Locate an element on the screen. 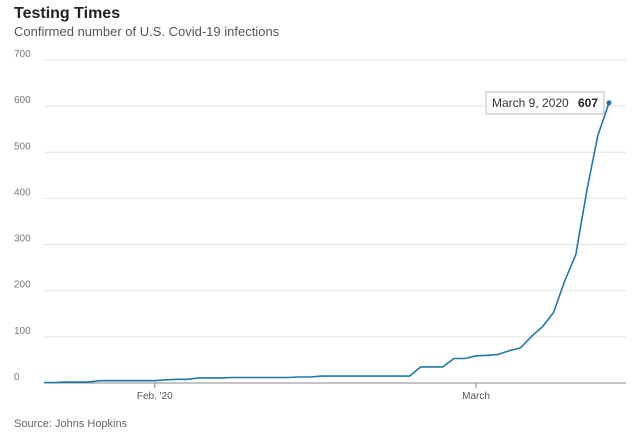 The image size is (640, 440). tooltip: March 9, 2020 607 is located at coordinates (545, 103).